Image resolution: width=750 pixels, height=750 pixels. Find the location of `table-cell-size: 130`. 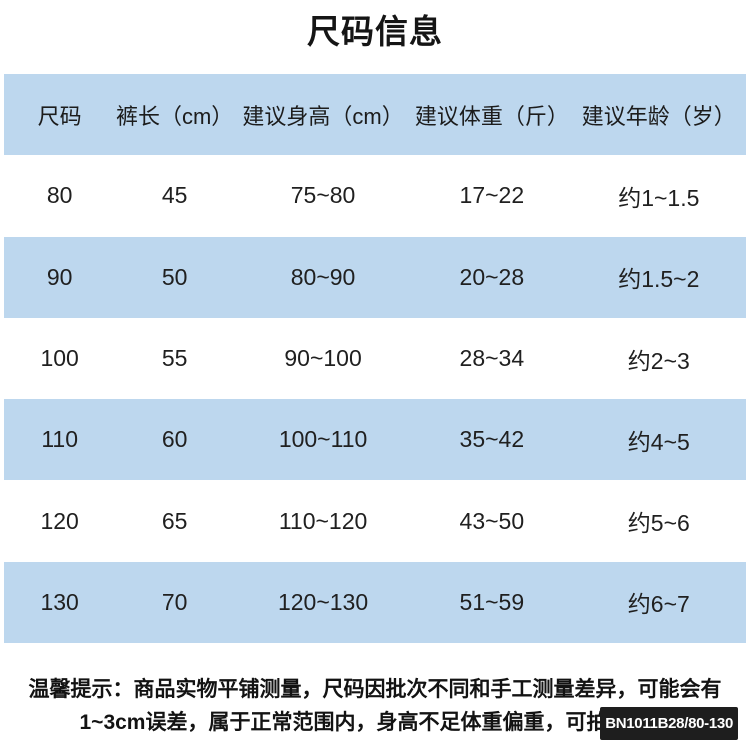

table-cell-size: 130 is located at coordinates (59, 601).